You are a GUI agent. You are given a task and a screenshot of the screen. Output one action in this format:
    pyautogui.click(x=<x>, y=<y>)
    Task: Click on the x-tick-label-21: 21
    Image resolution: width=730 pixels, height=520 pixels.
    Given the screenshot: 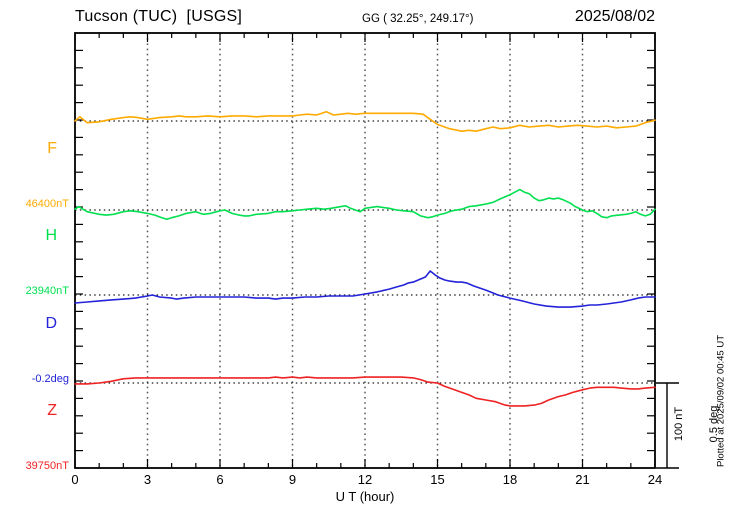 What is the action you would take?
    pyautogui.click(x=582, y=479)
    